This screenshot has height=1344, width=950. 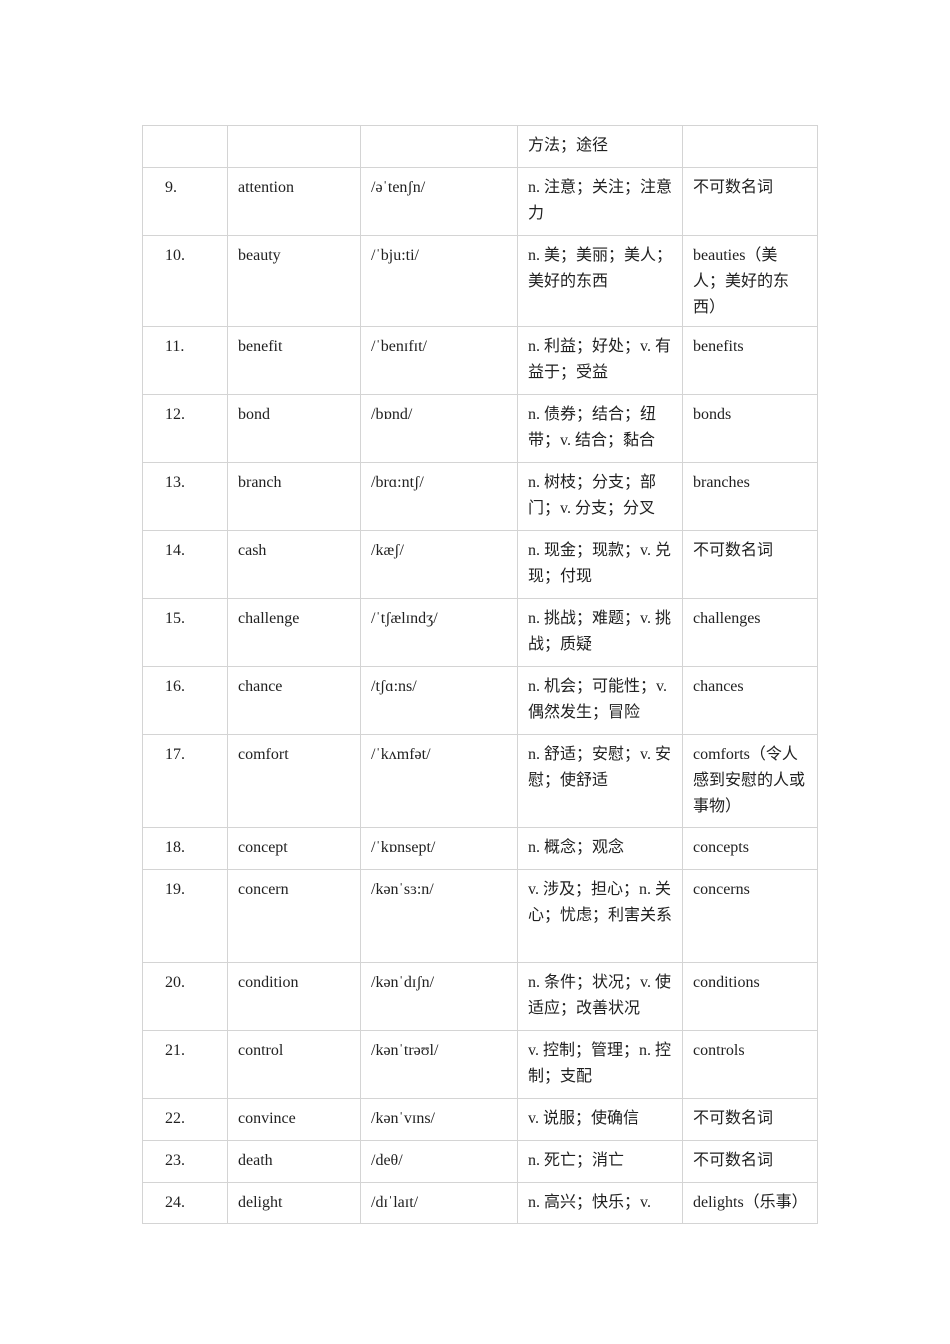 What do you see at coordinates (750, 281) in the screenshot?
I see `plural-note-cell: beauties（美人；美好的东西）` at bounding box center [750, 281].